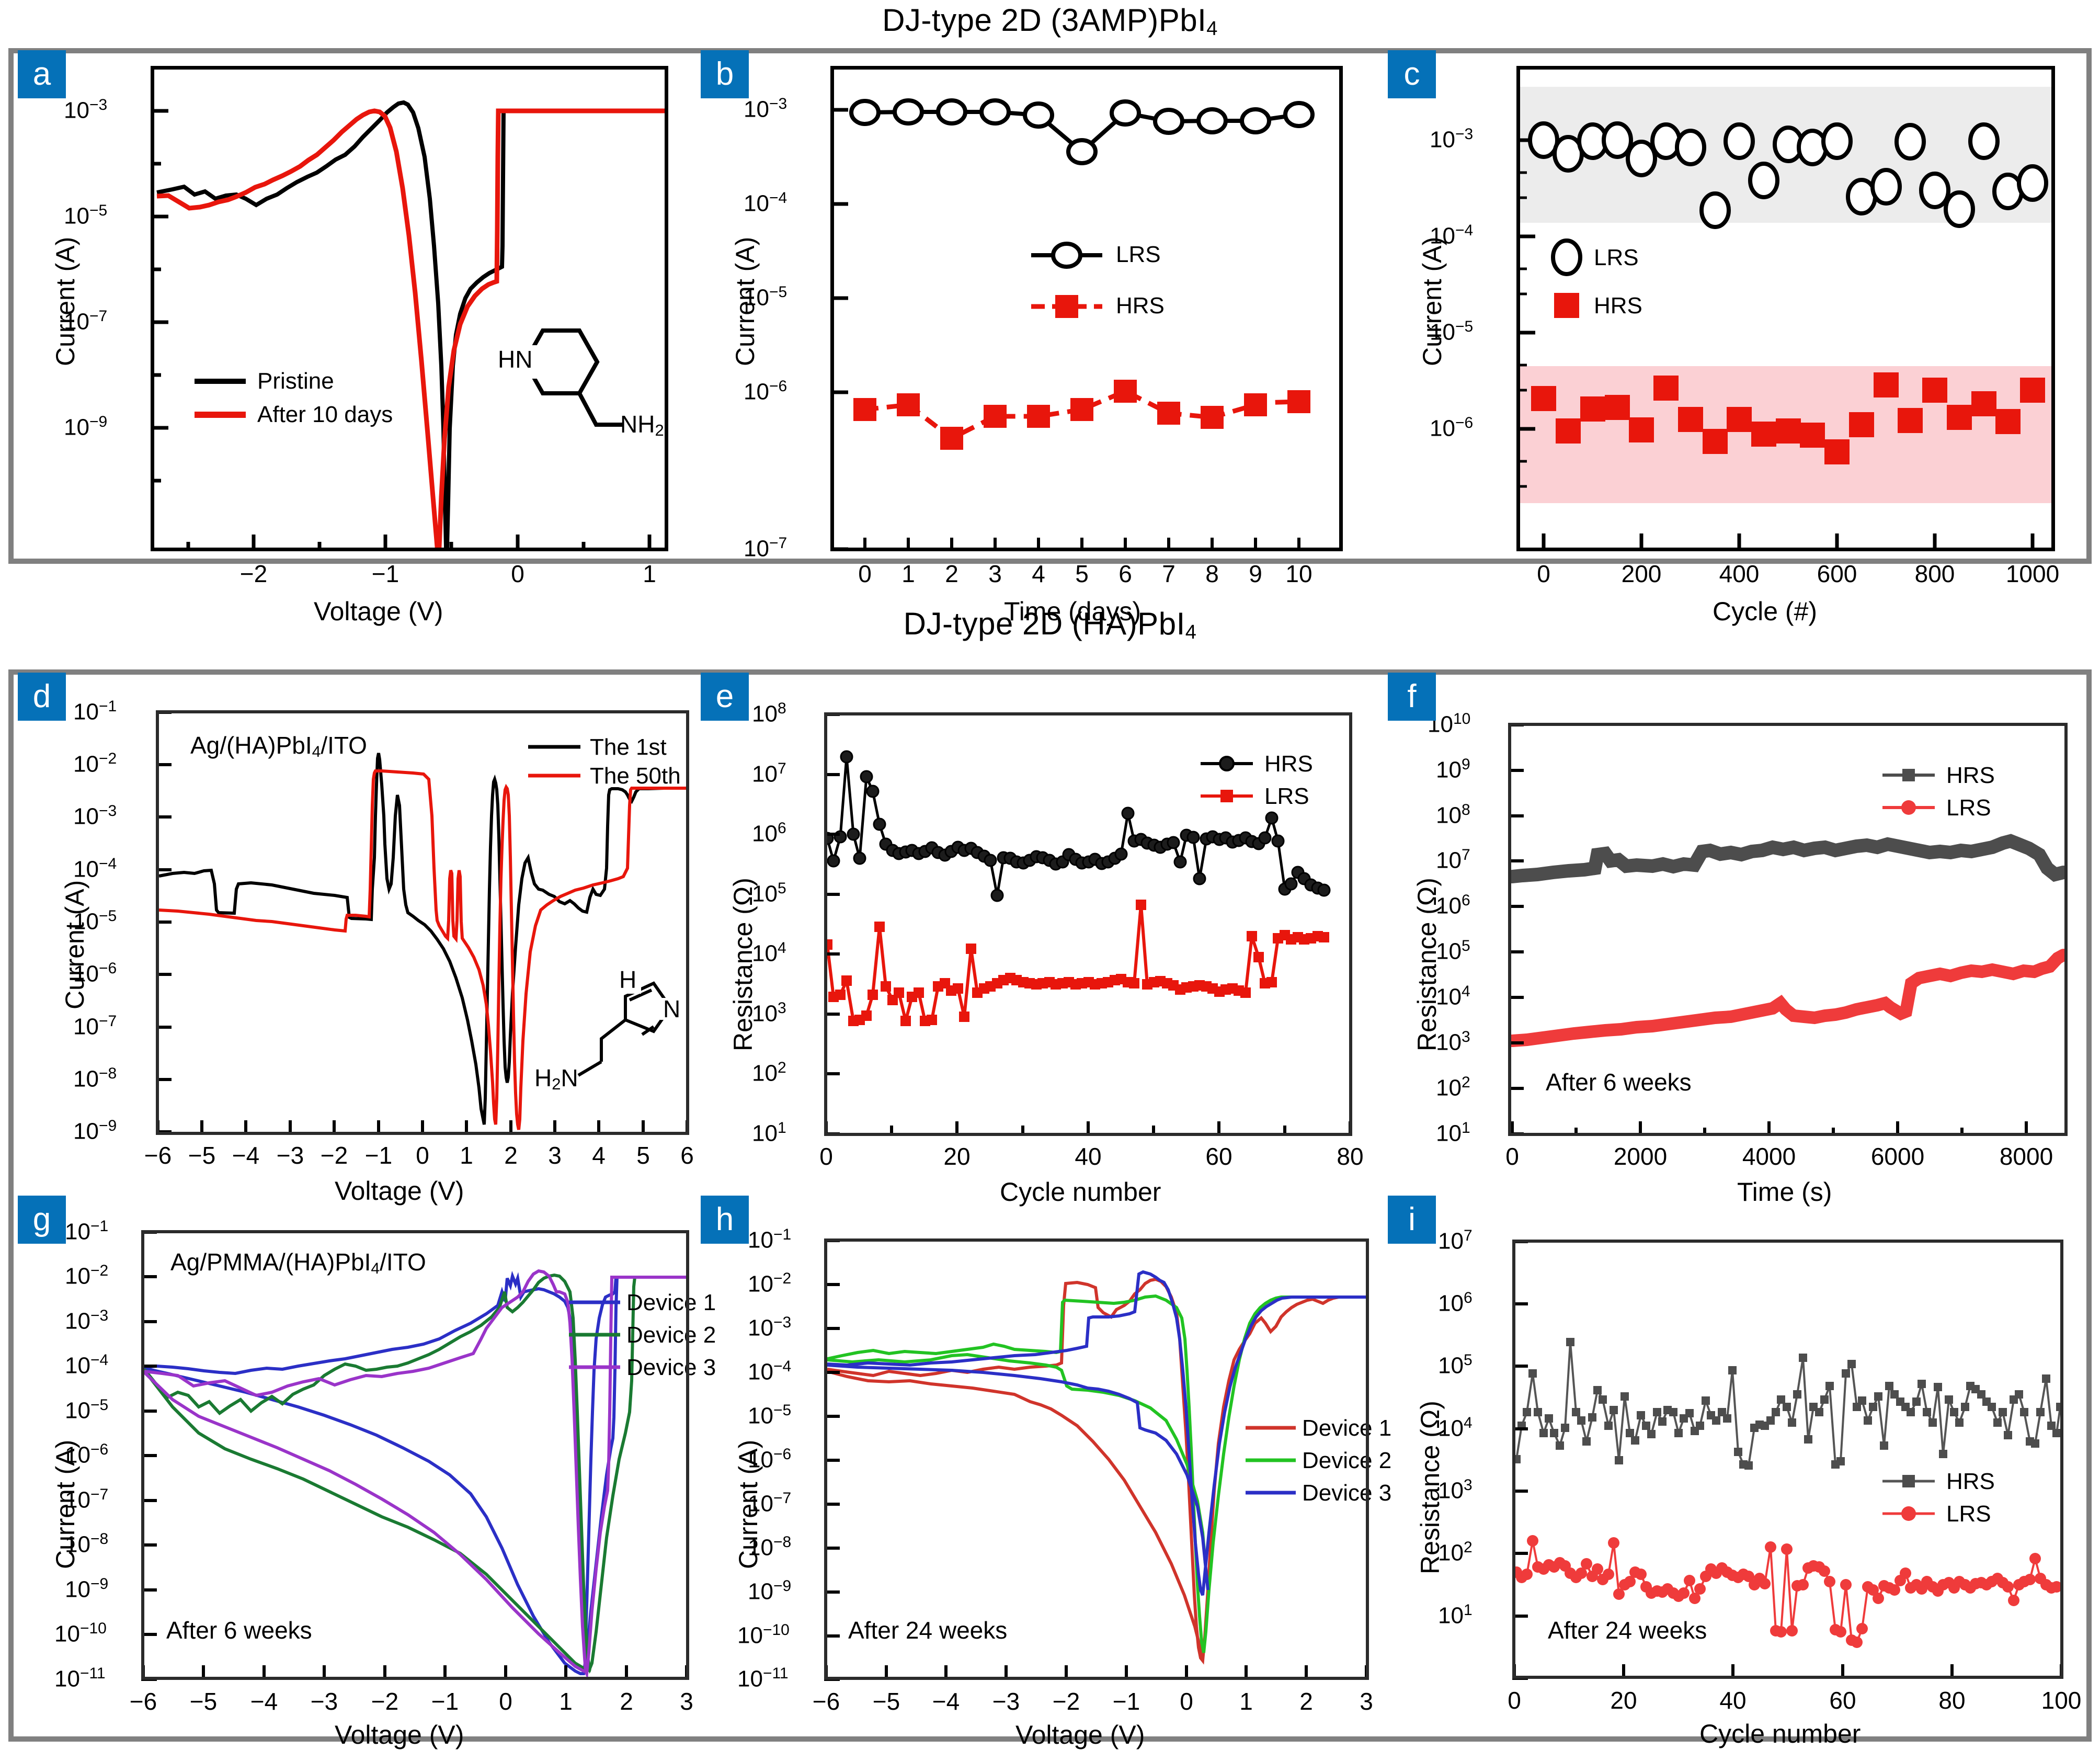 The width and height of the screenshot is (2100, 1750). What do you see at coordinates (95, 973) in the screenshot?
I see `panel-d-ytick-5: 10⁻⁶` at bounding box center [95, 973].